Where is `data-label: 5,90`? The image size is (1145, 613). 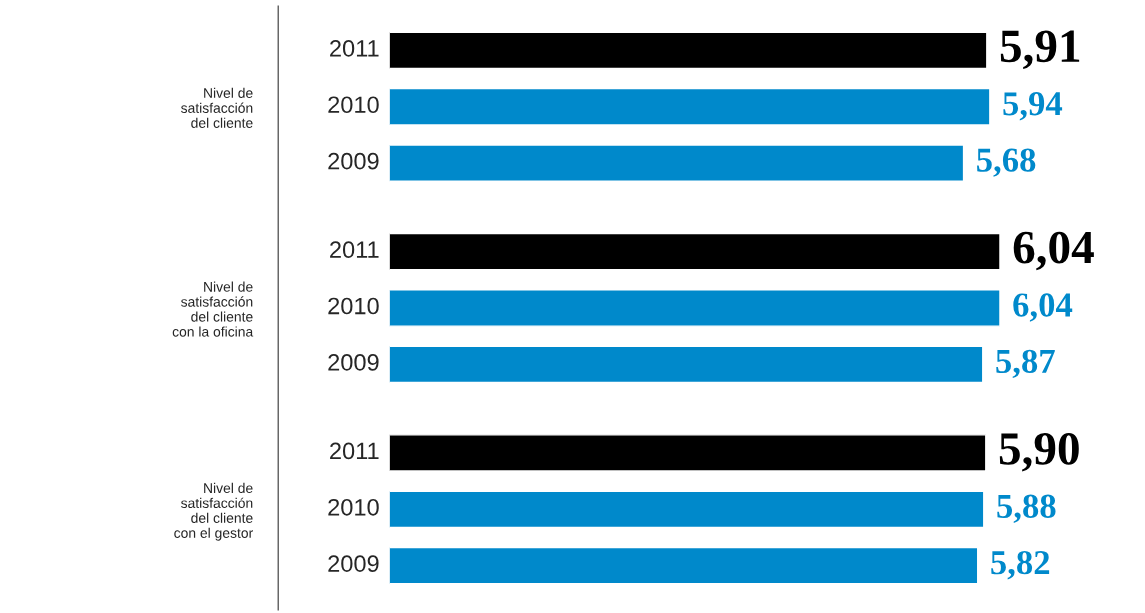
data-label: 5,90 is located at coordinates (1039, 452).